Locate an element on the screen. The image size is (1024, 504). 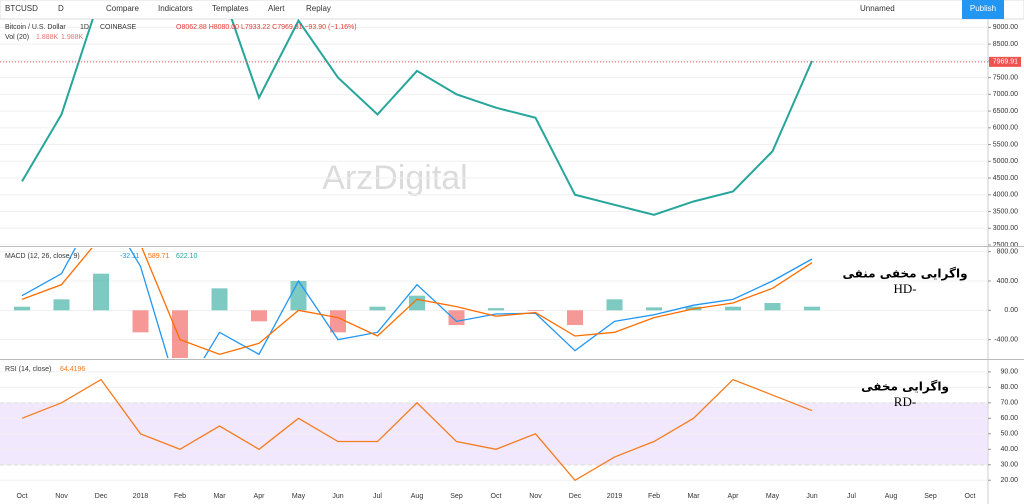
annotation: واگرایی مخفی is located at coordinates (905, 387).